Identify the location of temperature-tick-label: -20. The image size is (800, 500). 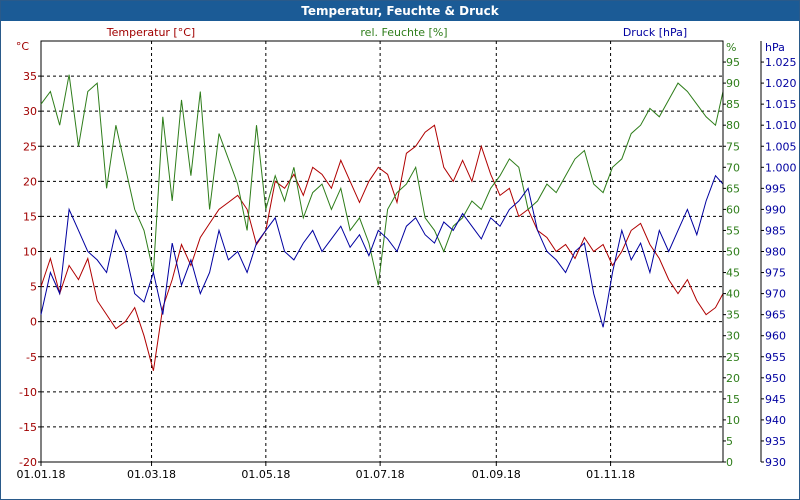
(28, 462).